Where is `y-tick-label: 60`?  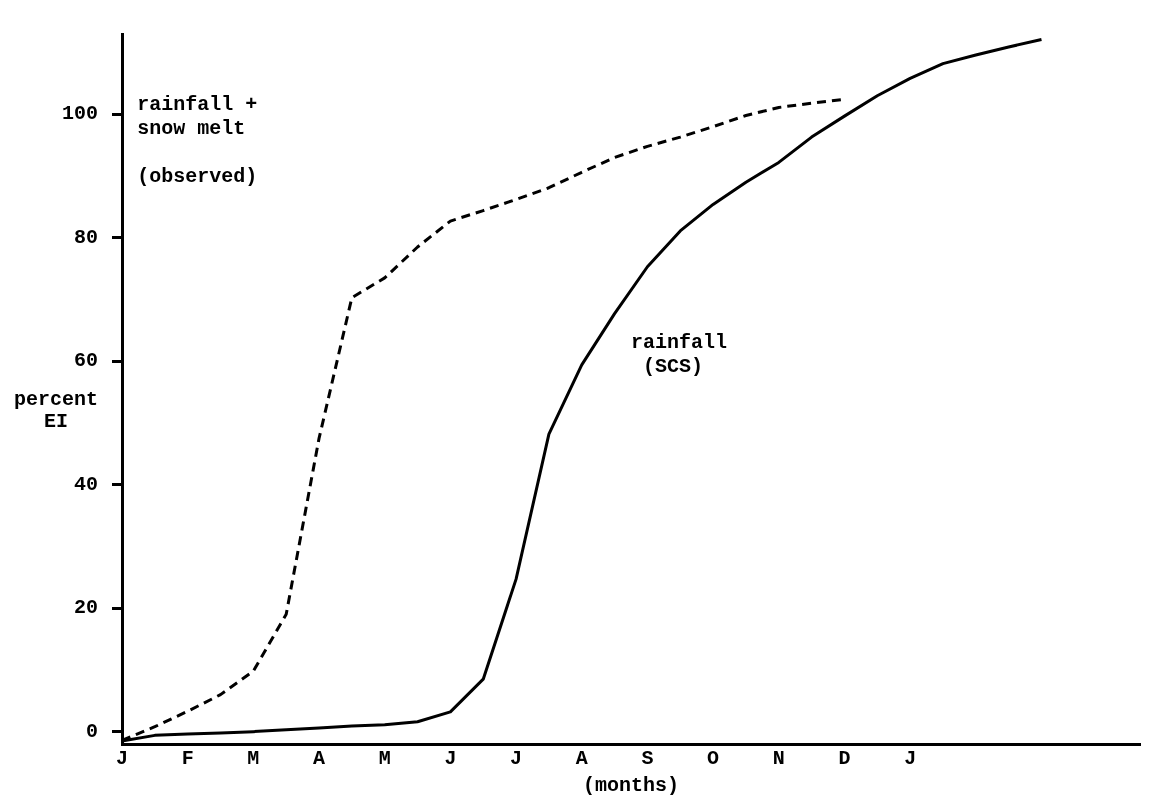 y-tick-label: 60 is located at coordinates (86, 361).